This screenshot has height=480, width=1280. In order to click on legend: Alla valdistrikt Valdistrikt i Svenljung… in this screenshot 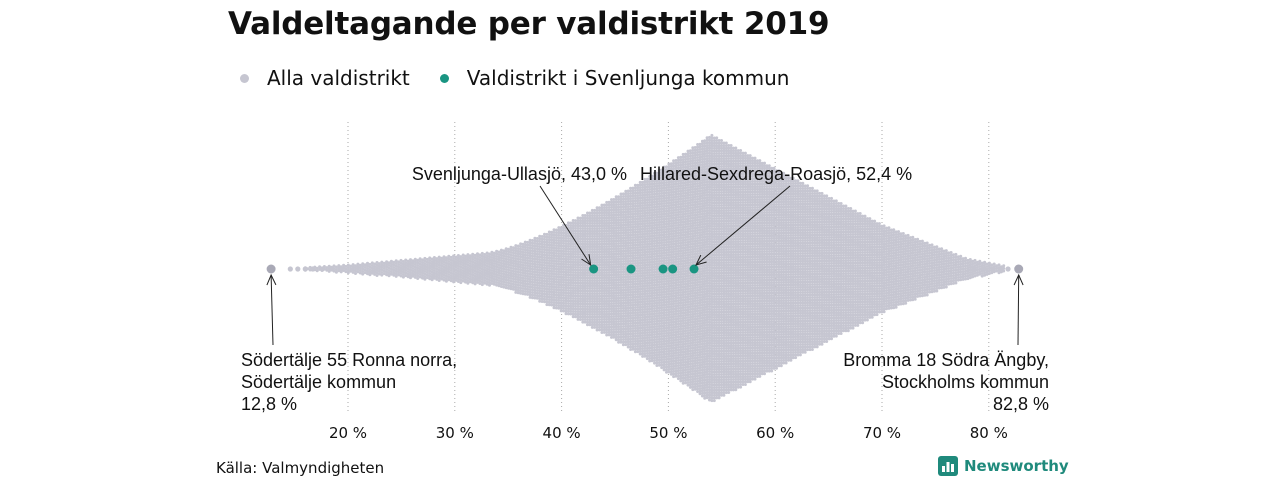, I will do `click(529, 78)`.